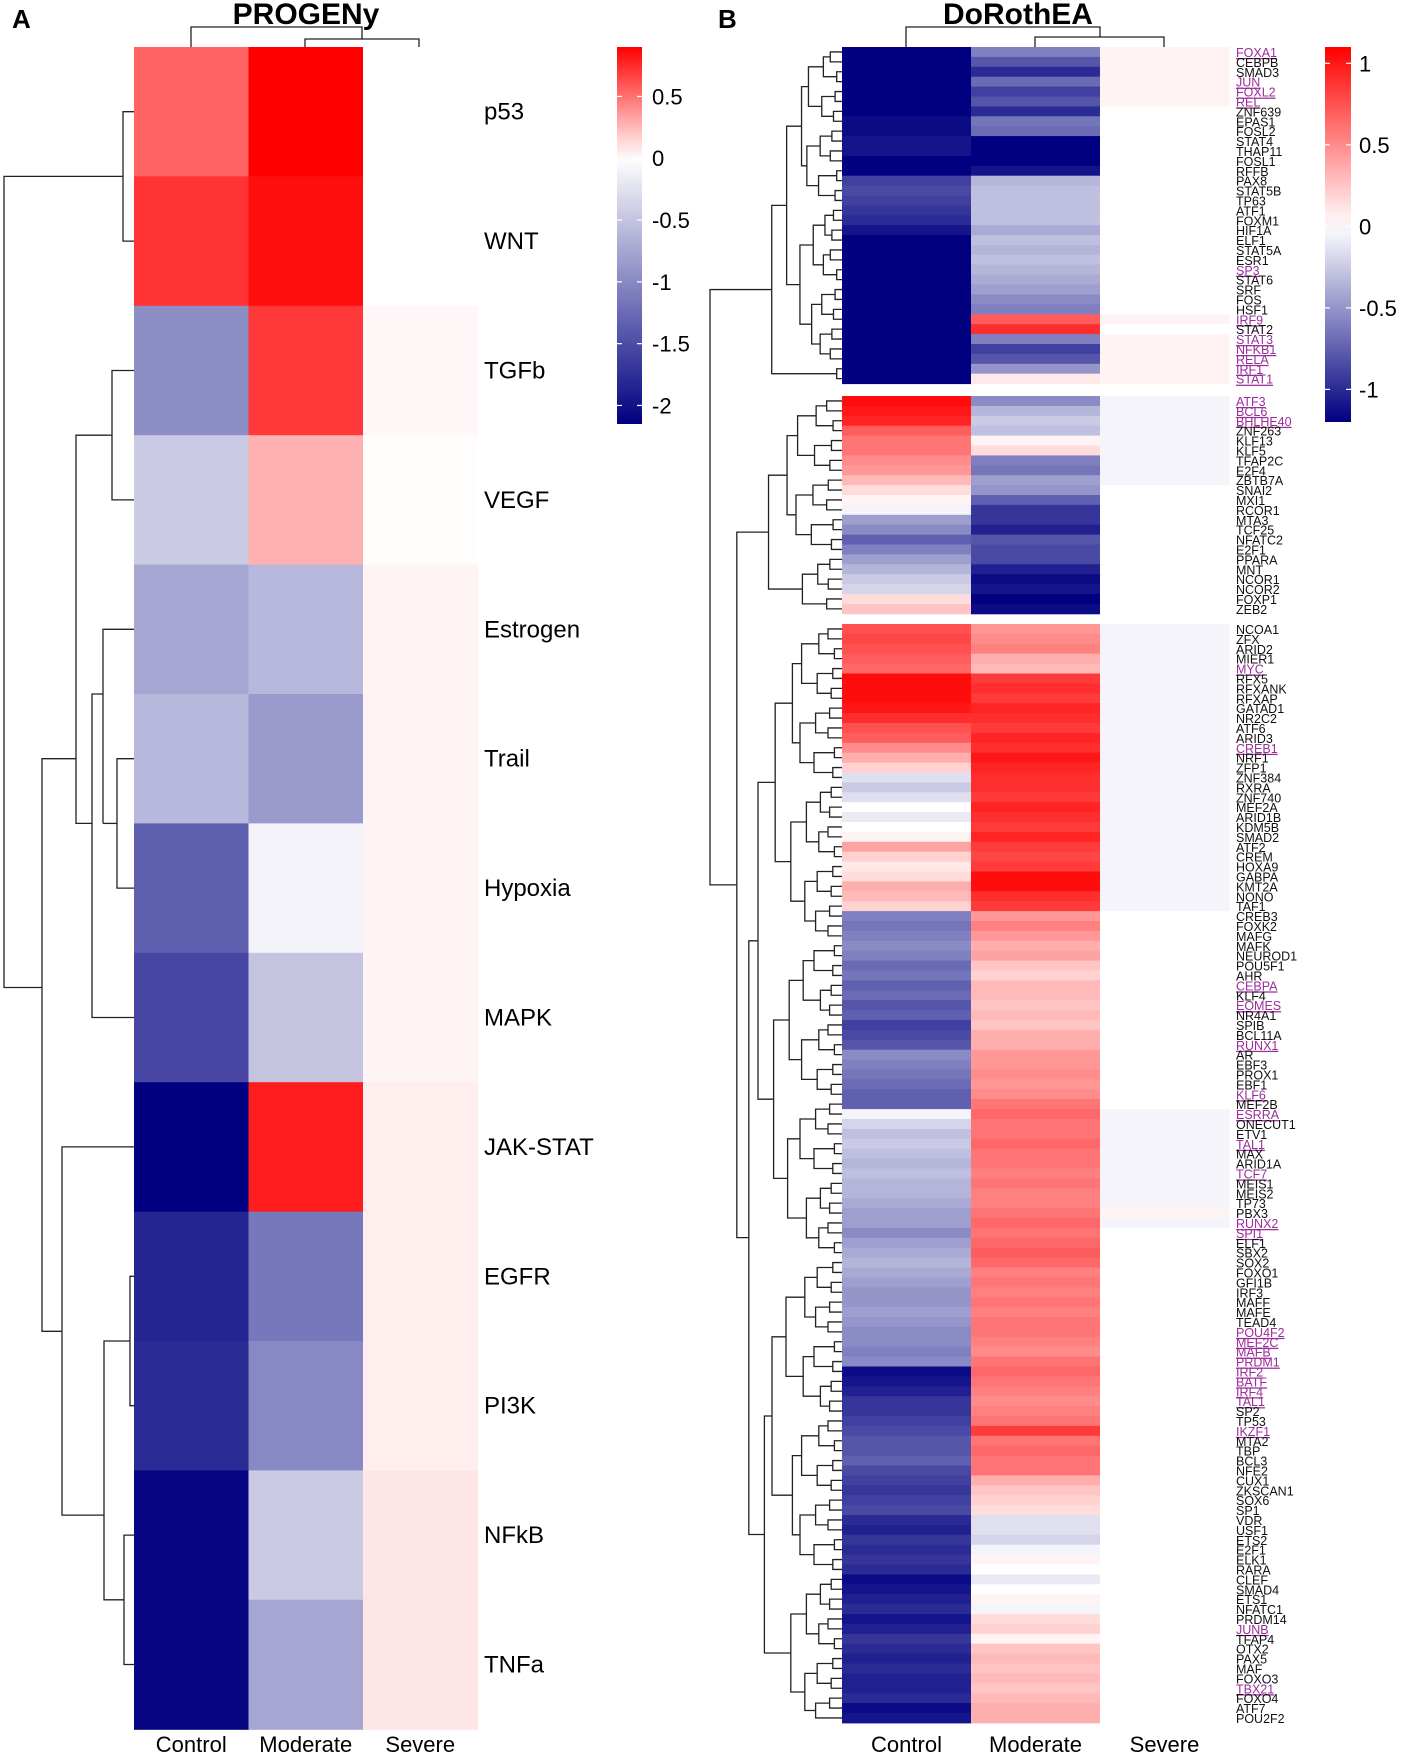  What do you see at coordinates (1255, 122) in the screenshot?
I see `panel-b-row-label: EPAS1` at bounding box center [1255, 122].